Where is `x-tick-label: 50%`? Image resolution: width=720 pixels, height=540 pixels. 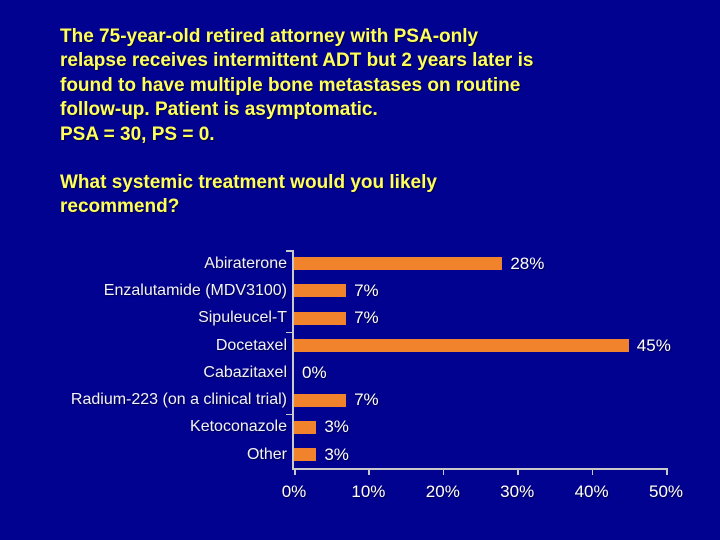
x-tick-label: 50% is located at coordinates (666, 491).